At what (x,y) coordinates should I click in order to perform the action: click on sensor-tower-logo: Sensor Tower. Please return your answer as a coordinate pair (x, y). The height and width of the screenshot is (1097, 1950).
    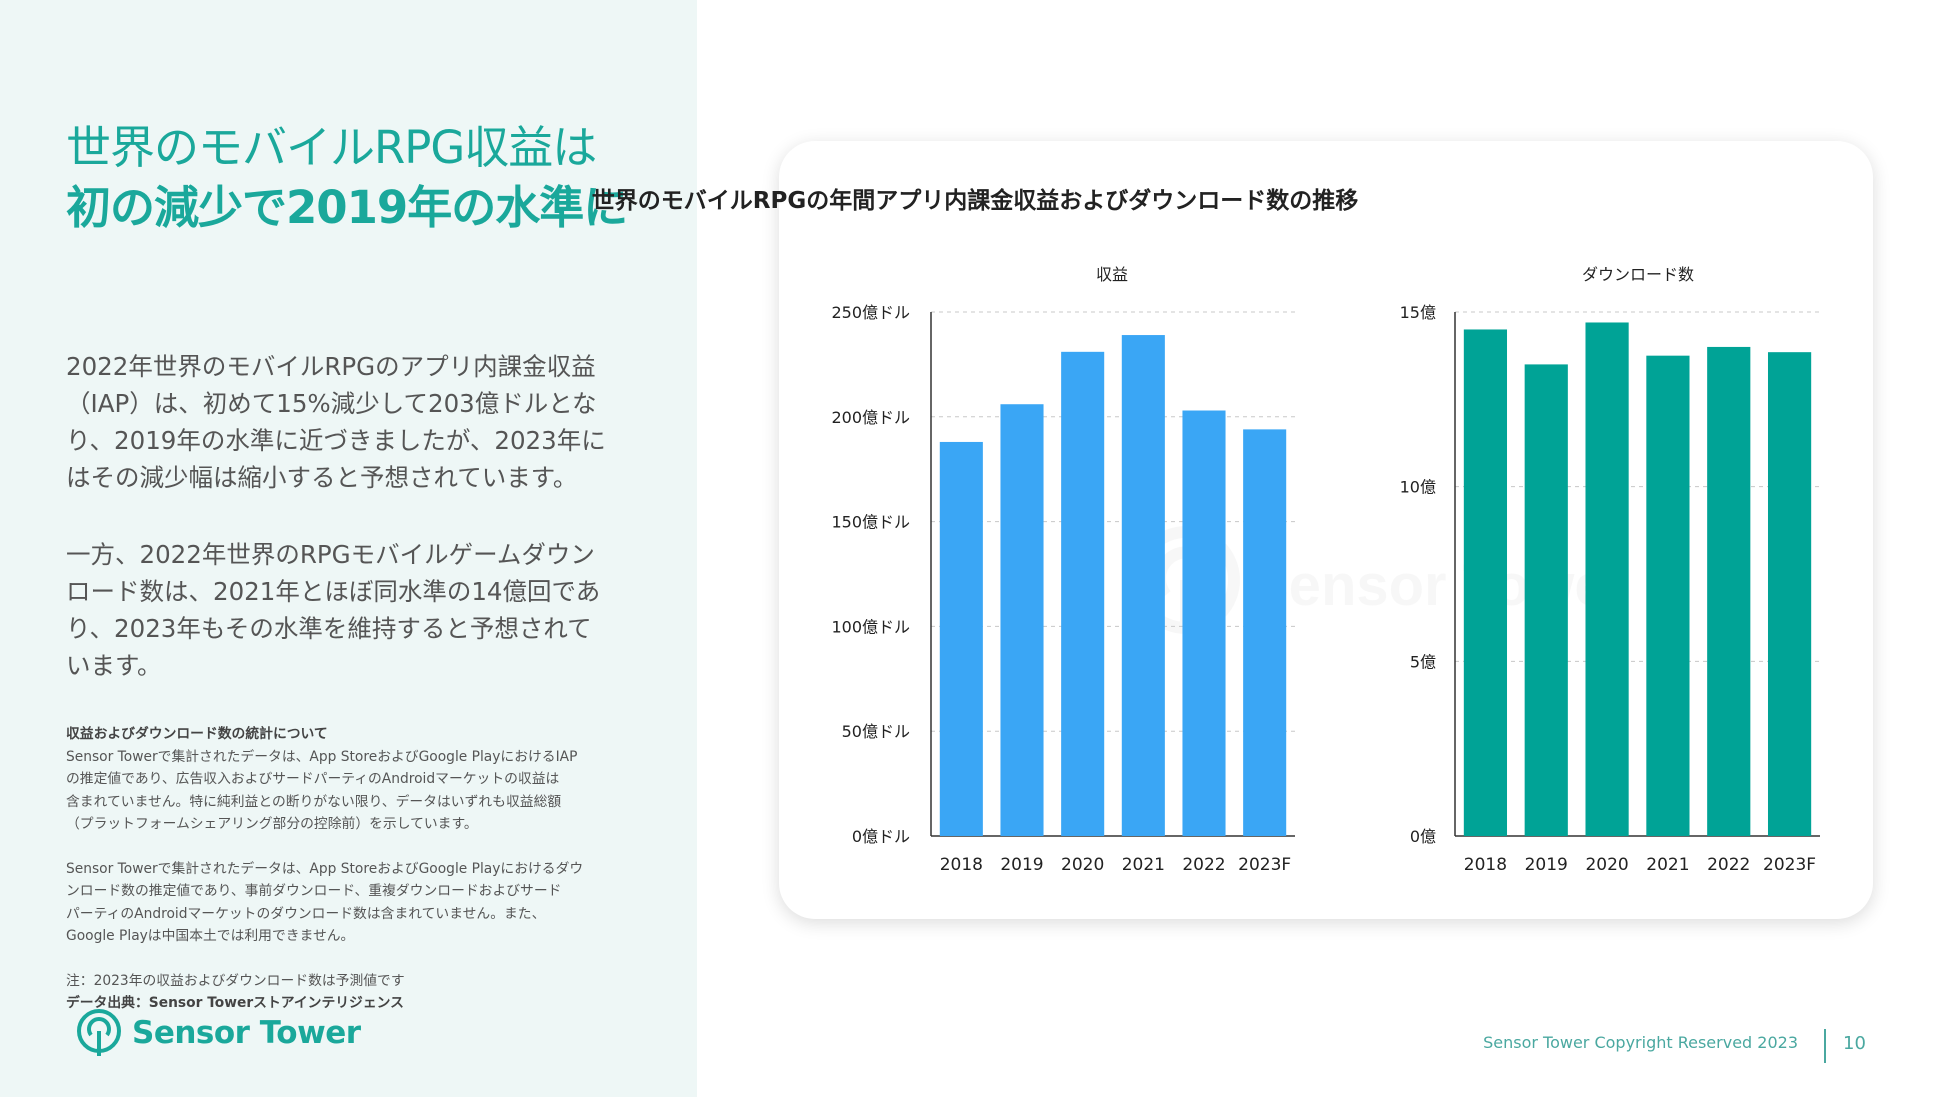
    Looking at the image, I should click on (218, 1033).